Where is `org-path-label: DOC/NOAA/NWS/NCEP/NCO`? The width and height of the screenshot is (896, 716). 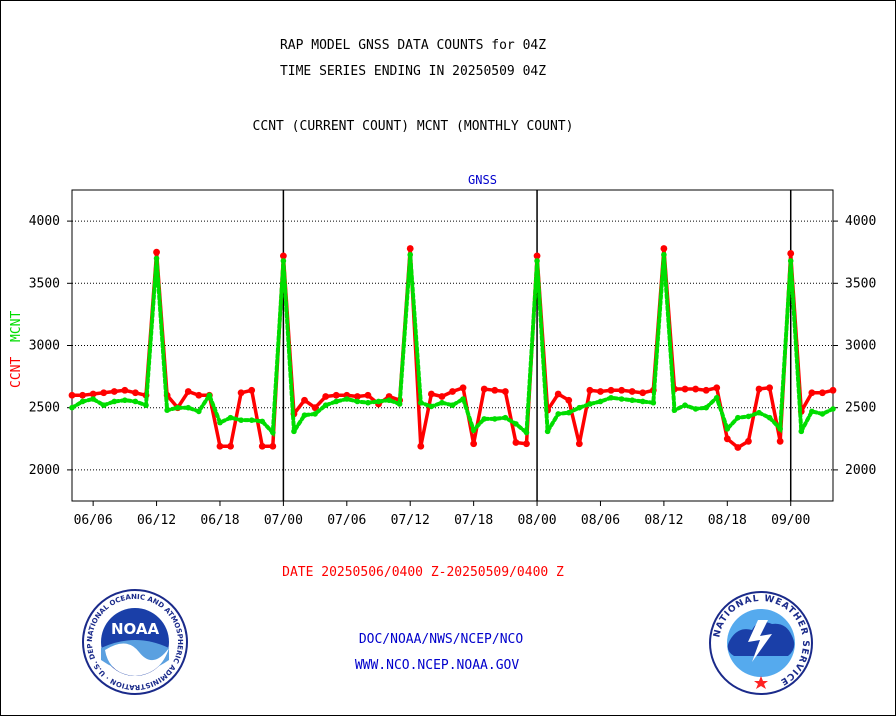
org-path-label: DOC/NOAA/NWS/NCEP/NCO is located at coordinates (441, 639).